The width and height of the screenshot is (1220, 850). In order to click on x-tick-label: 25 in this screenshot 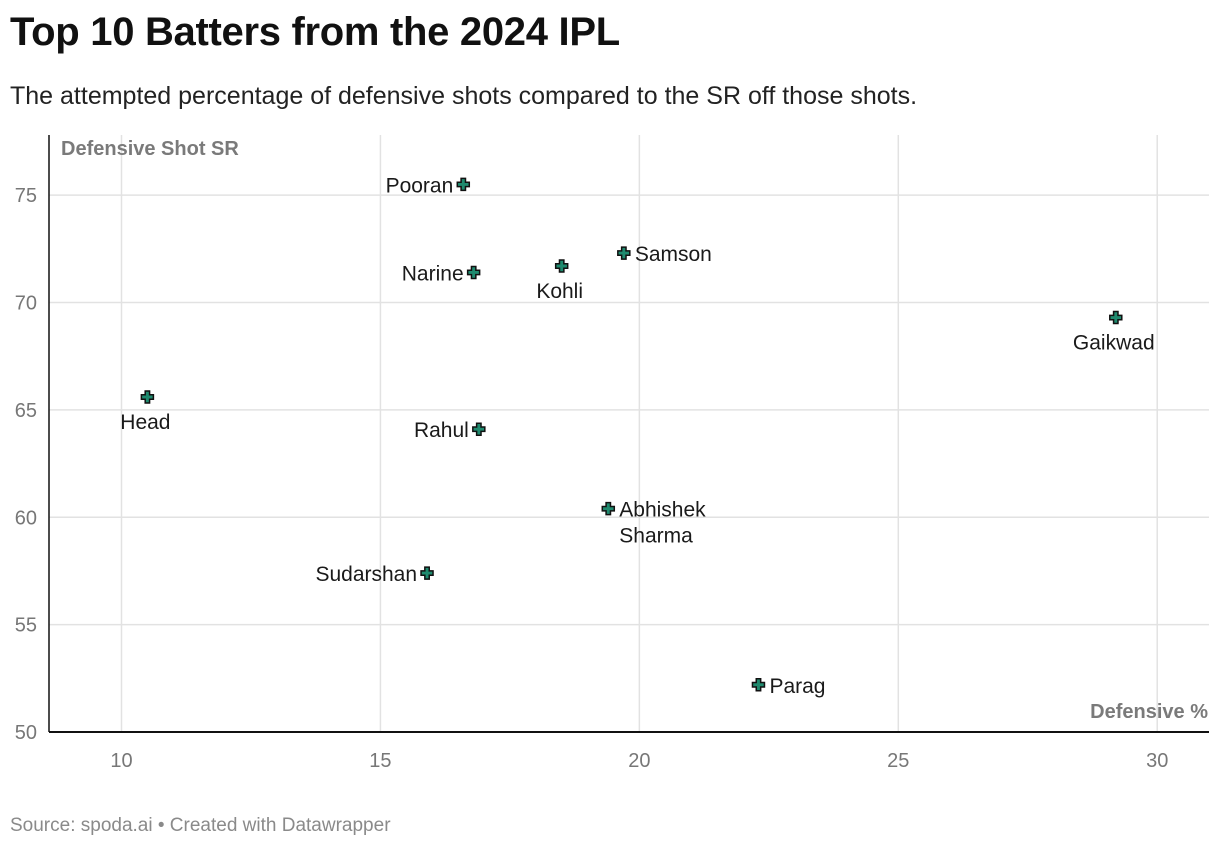, I will do `click(898, 761)`.